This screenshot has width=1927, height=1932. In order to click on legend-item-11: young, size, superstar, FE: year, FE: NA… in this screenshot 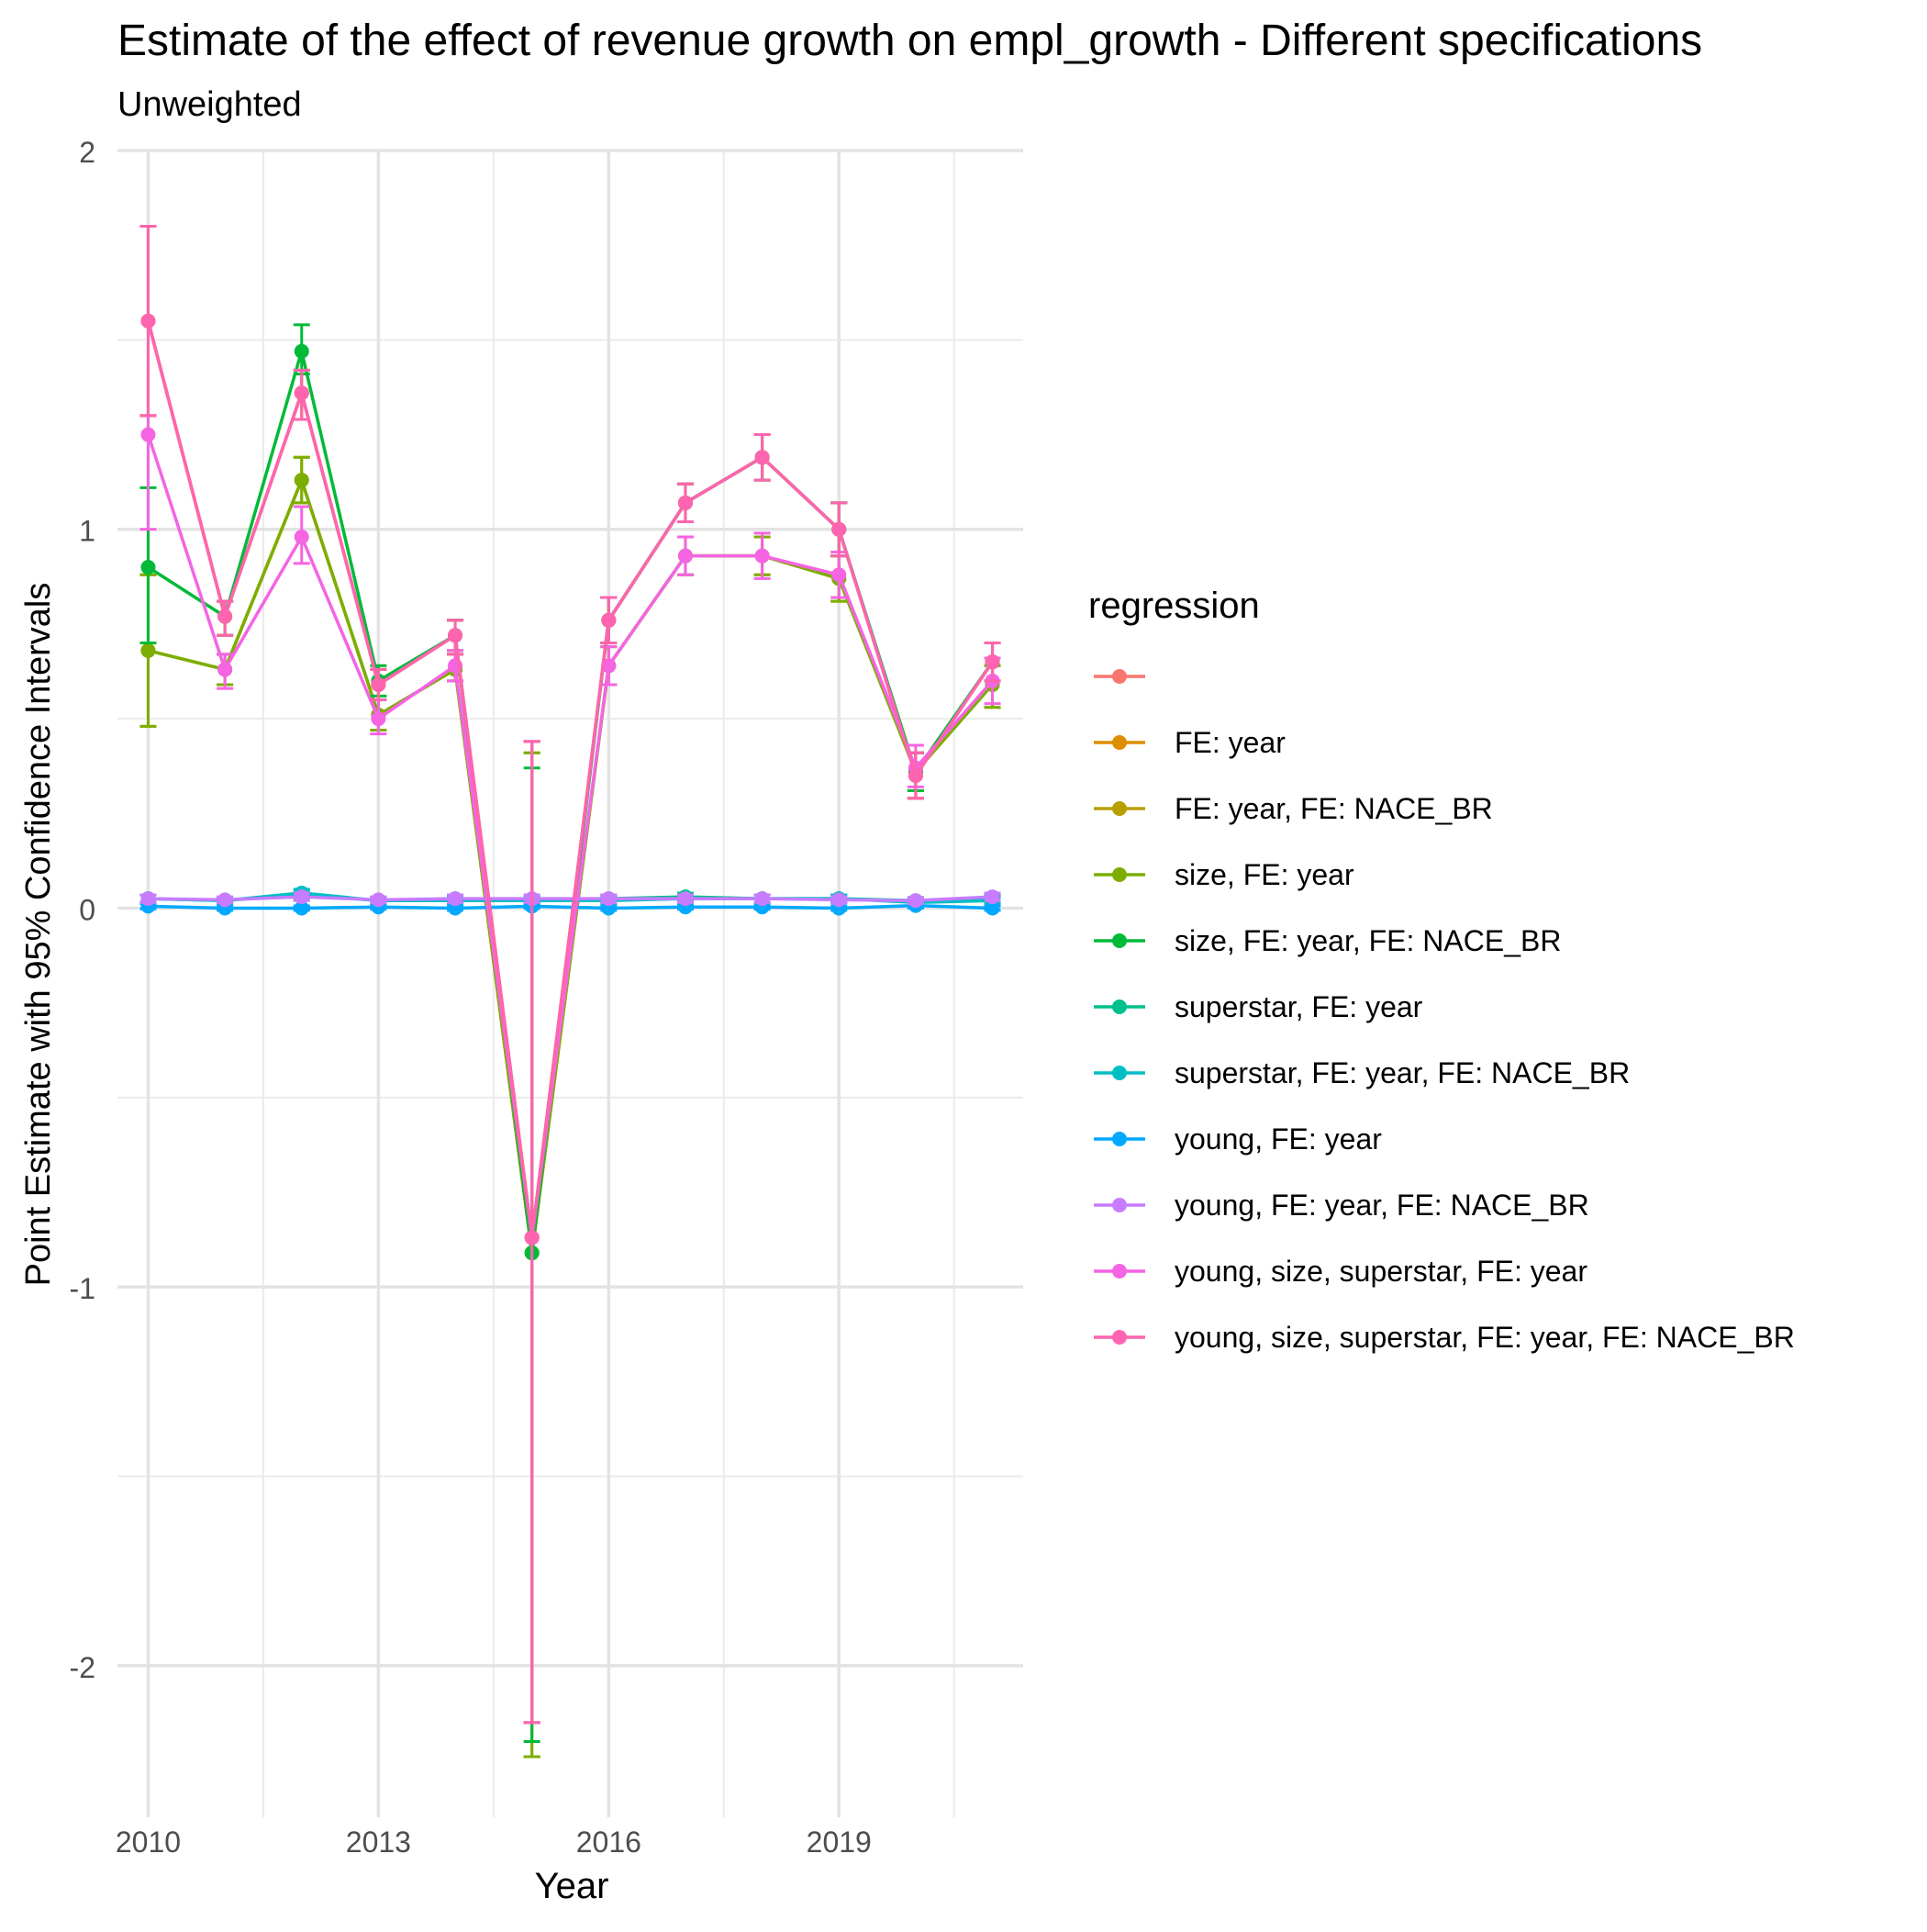, I will do `click(1444, 1337)`.